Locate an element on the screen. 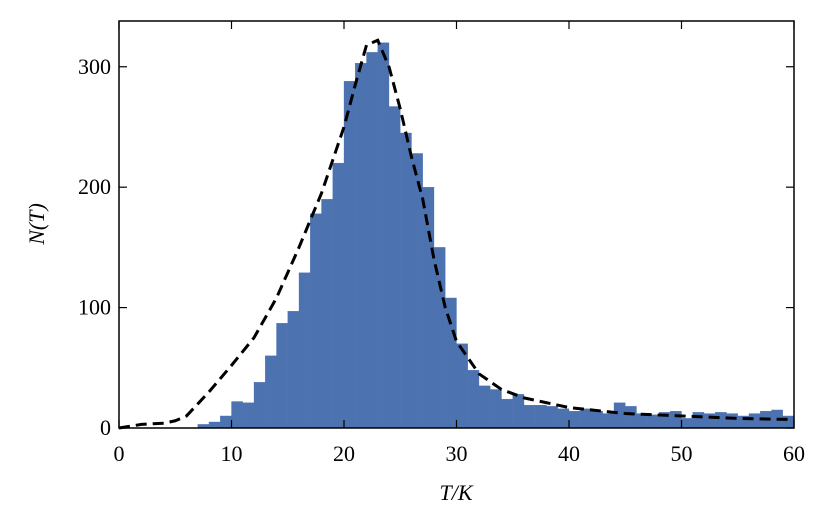 This screenshot has height=529, width=830. x-tick-label: 40 is located at coordinates (569, 453).